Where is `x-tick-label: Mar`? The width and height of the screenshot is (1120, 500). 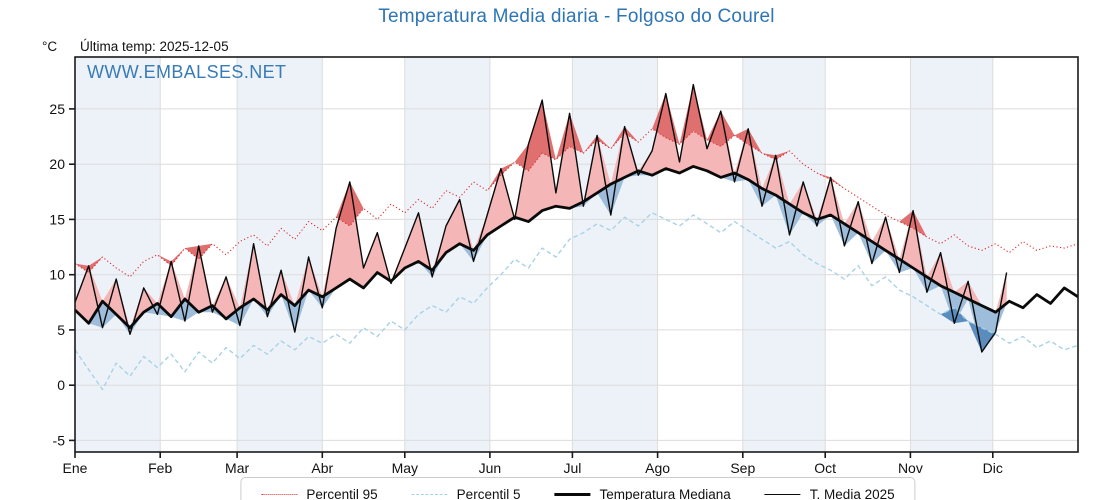 x-tick-label: Mar is located at coordinates (237, 468).